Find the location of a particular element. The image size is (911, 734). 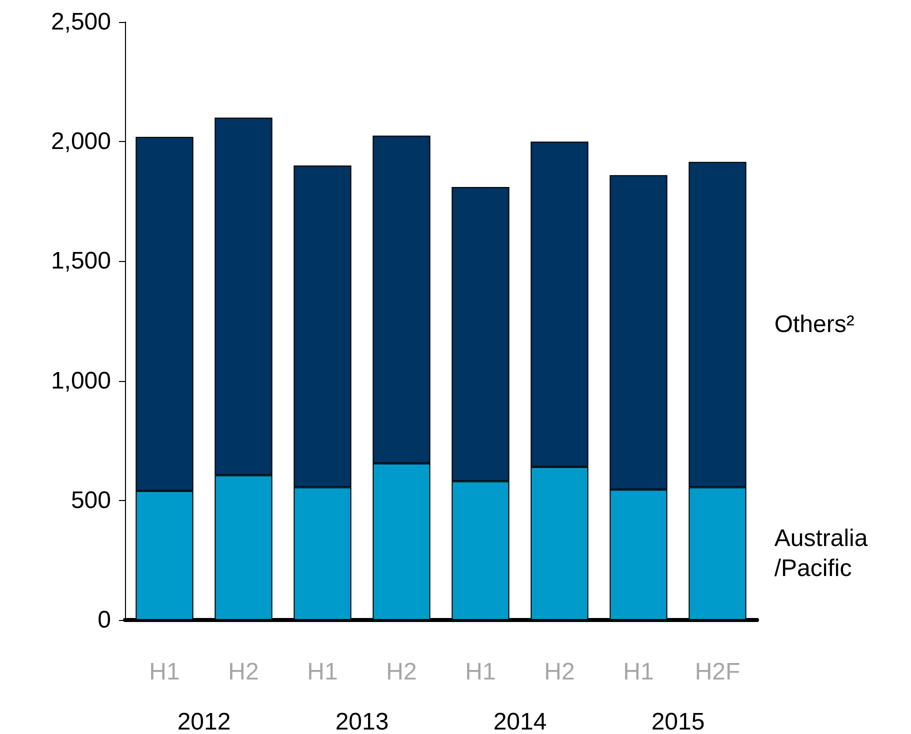

y-tick-label: 0 is located at coordinates (104, 620).